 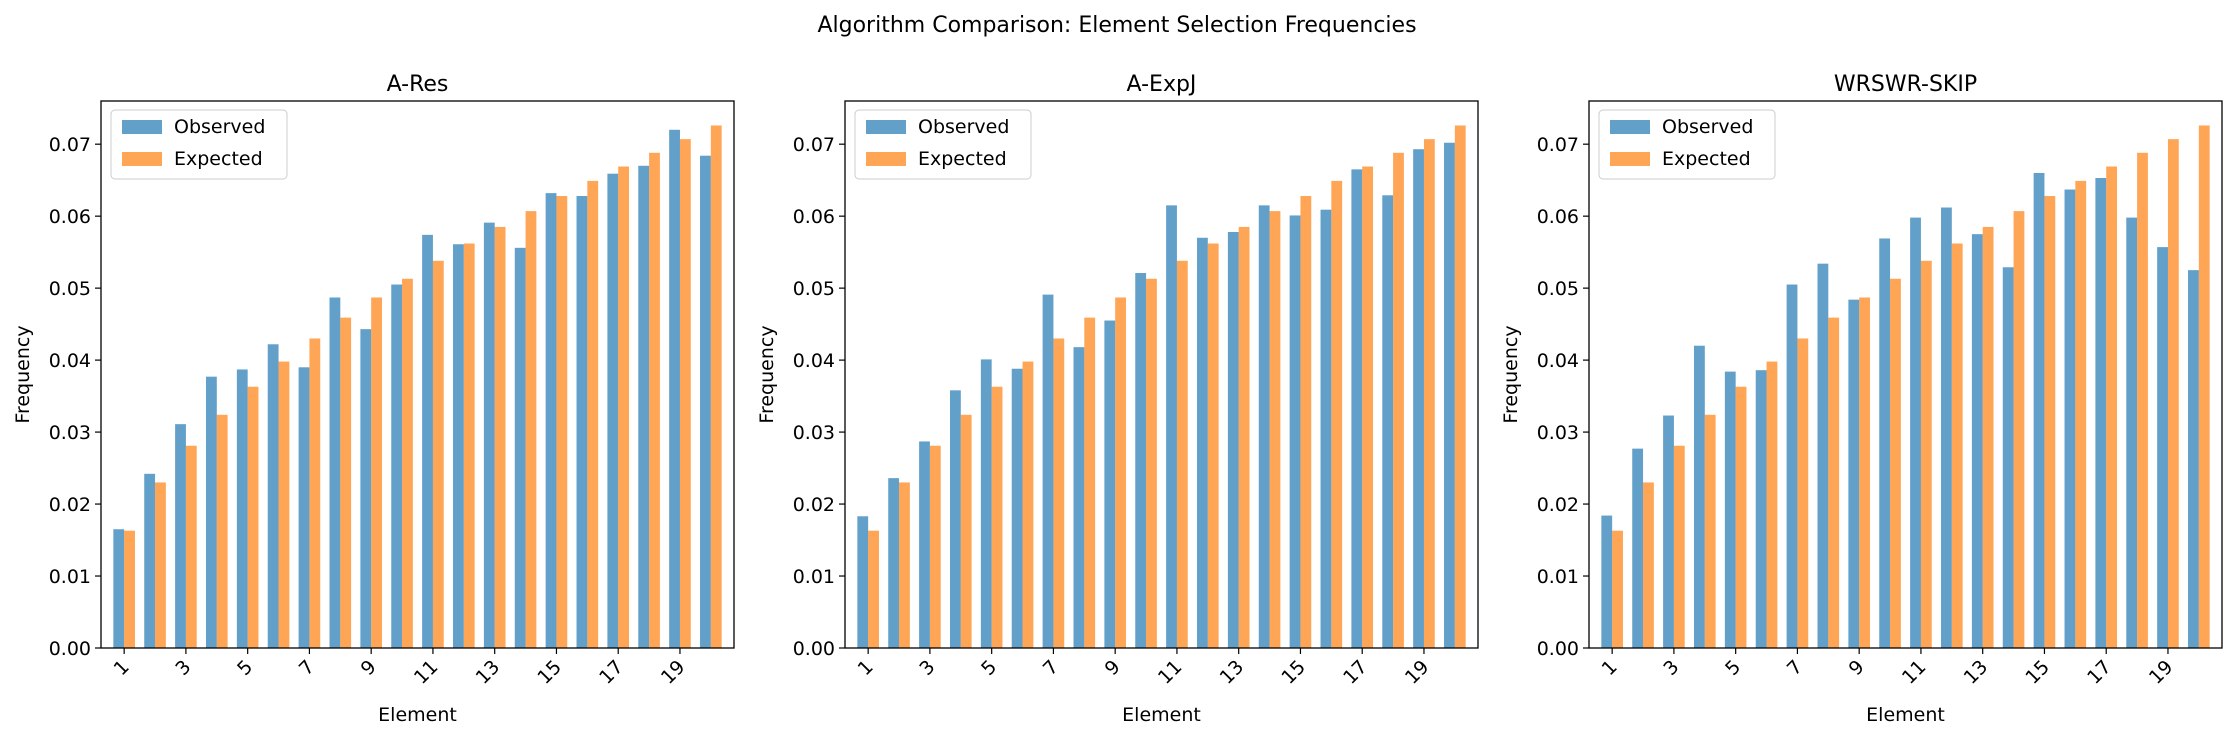 I want to click on wrswr-skip-legend: Observed Expected, so click(x=1687, y=144).